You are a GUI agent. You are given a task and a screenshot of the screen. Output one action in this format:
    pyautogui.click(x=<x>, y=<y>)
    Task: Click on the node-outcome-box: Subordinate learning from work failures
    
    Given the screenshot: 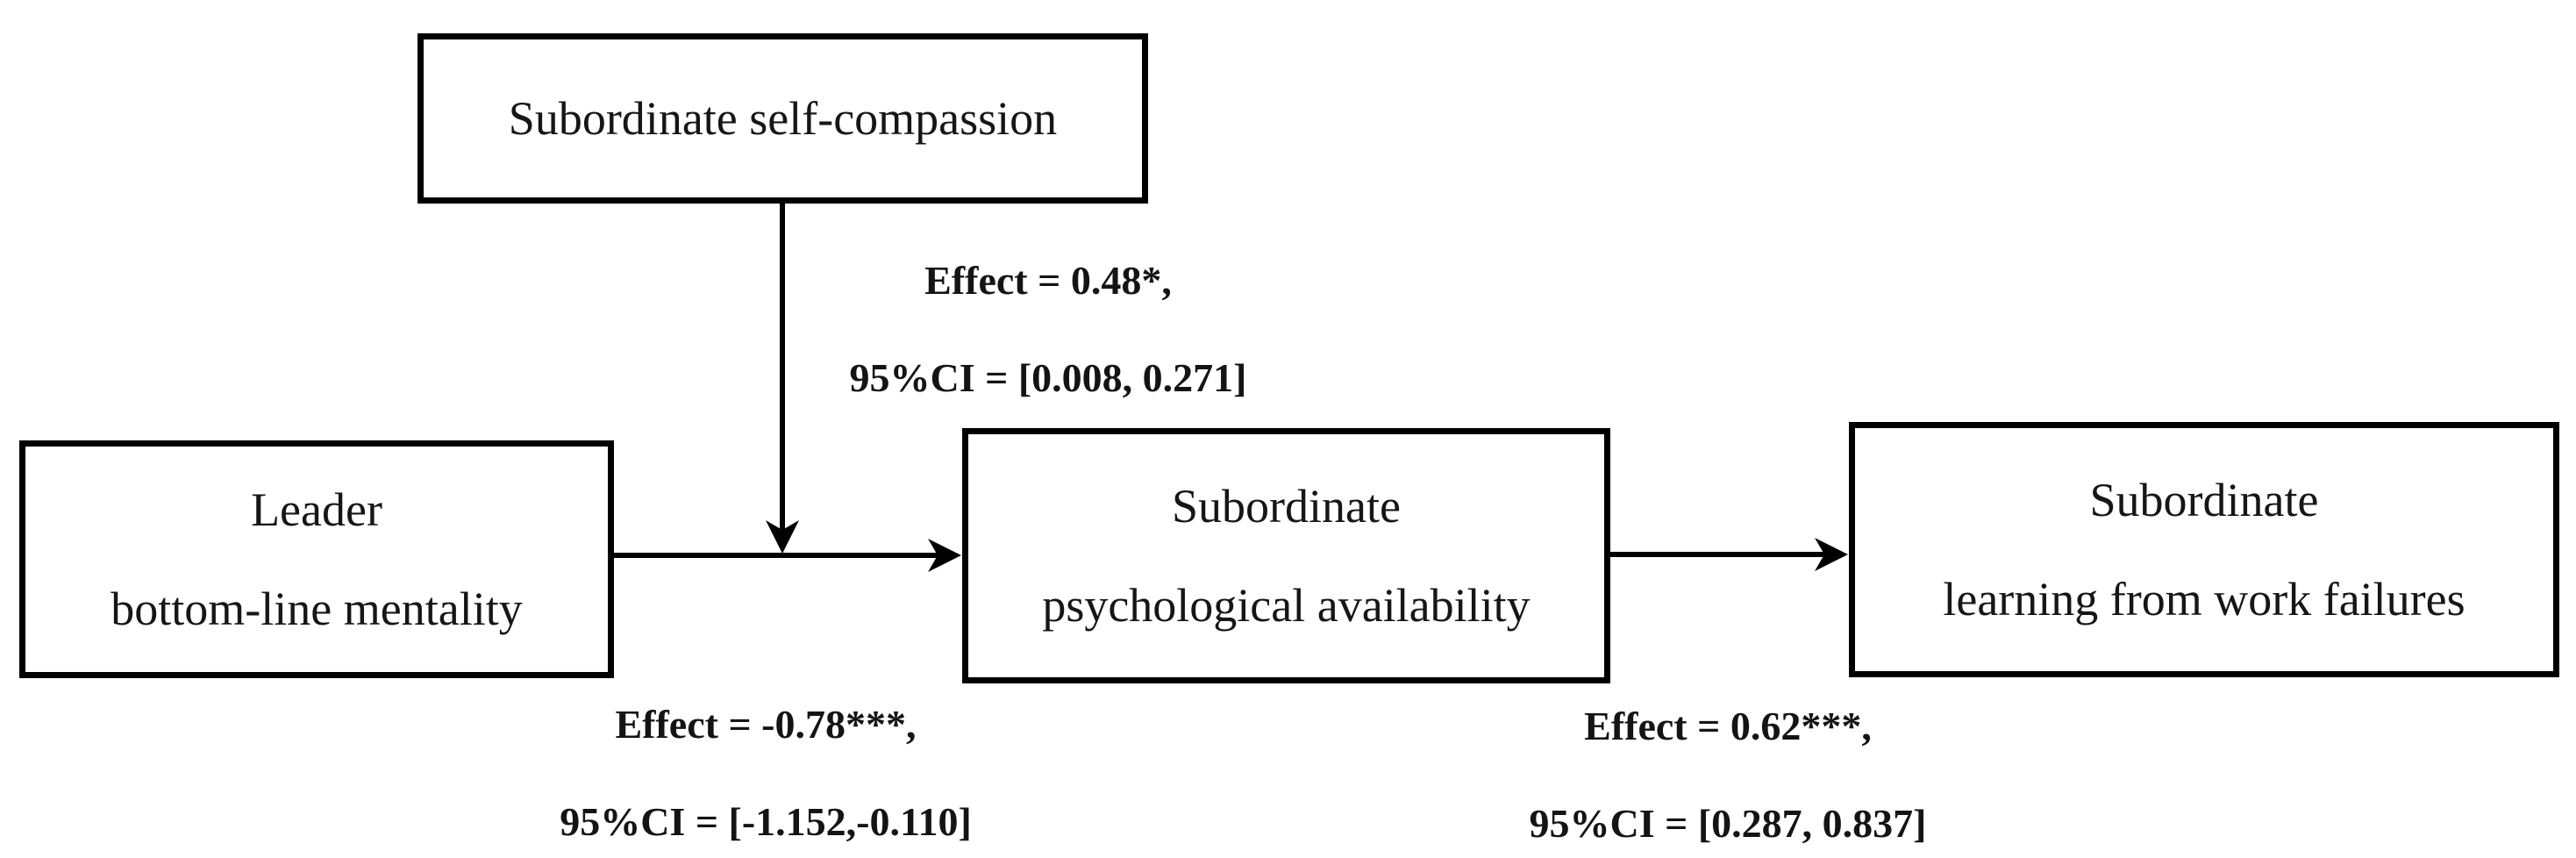 What is the action you would take?
    pyautogui.click(x=2204, y=549)
    